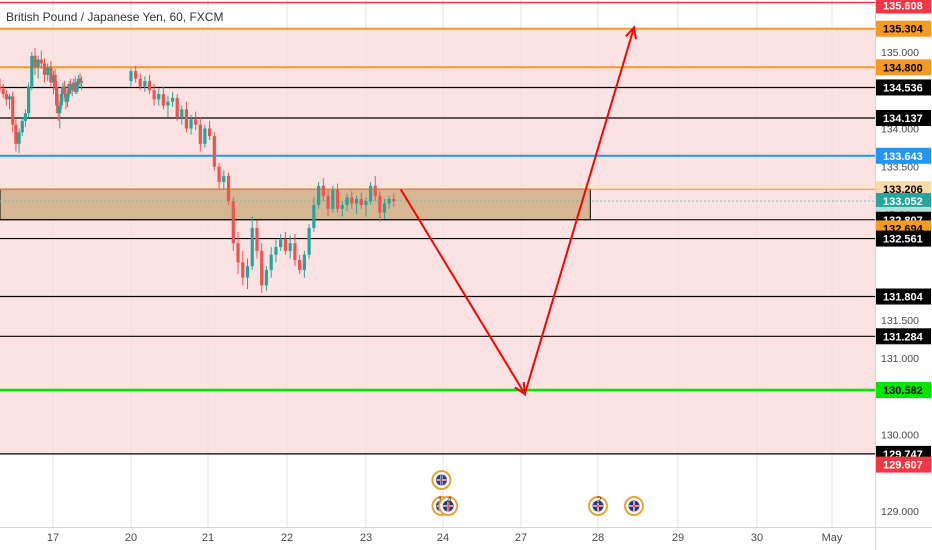  I want to click on price-badge: 132.561, so click(903, 238).